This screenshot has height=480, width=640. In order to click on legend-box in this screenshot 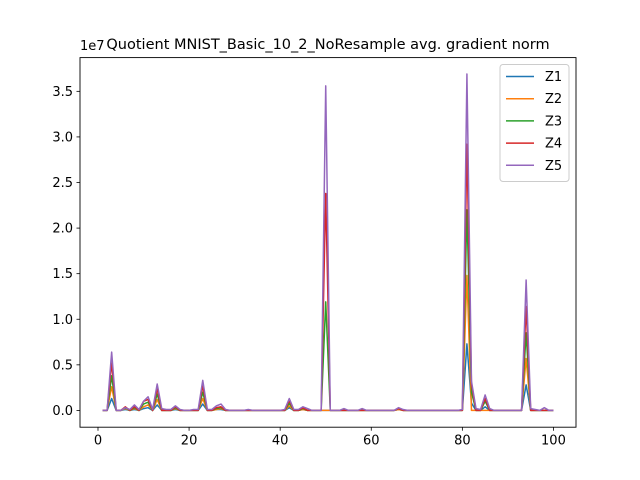, I will do `click(534, 123)`.